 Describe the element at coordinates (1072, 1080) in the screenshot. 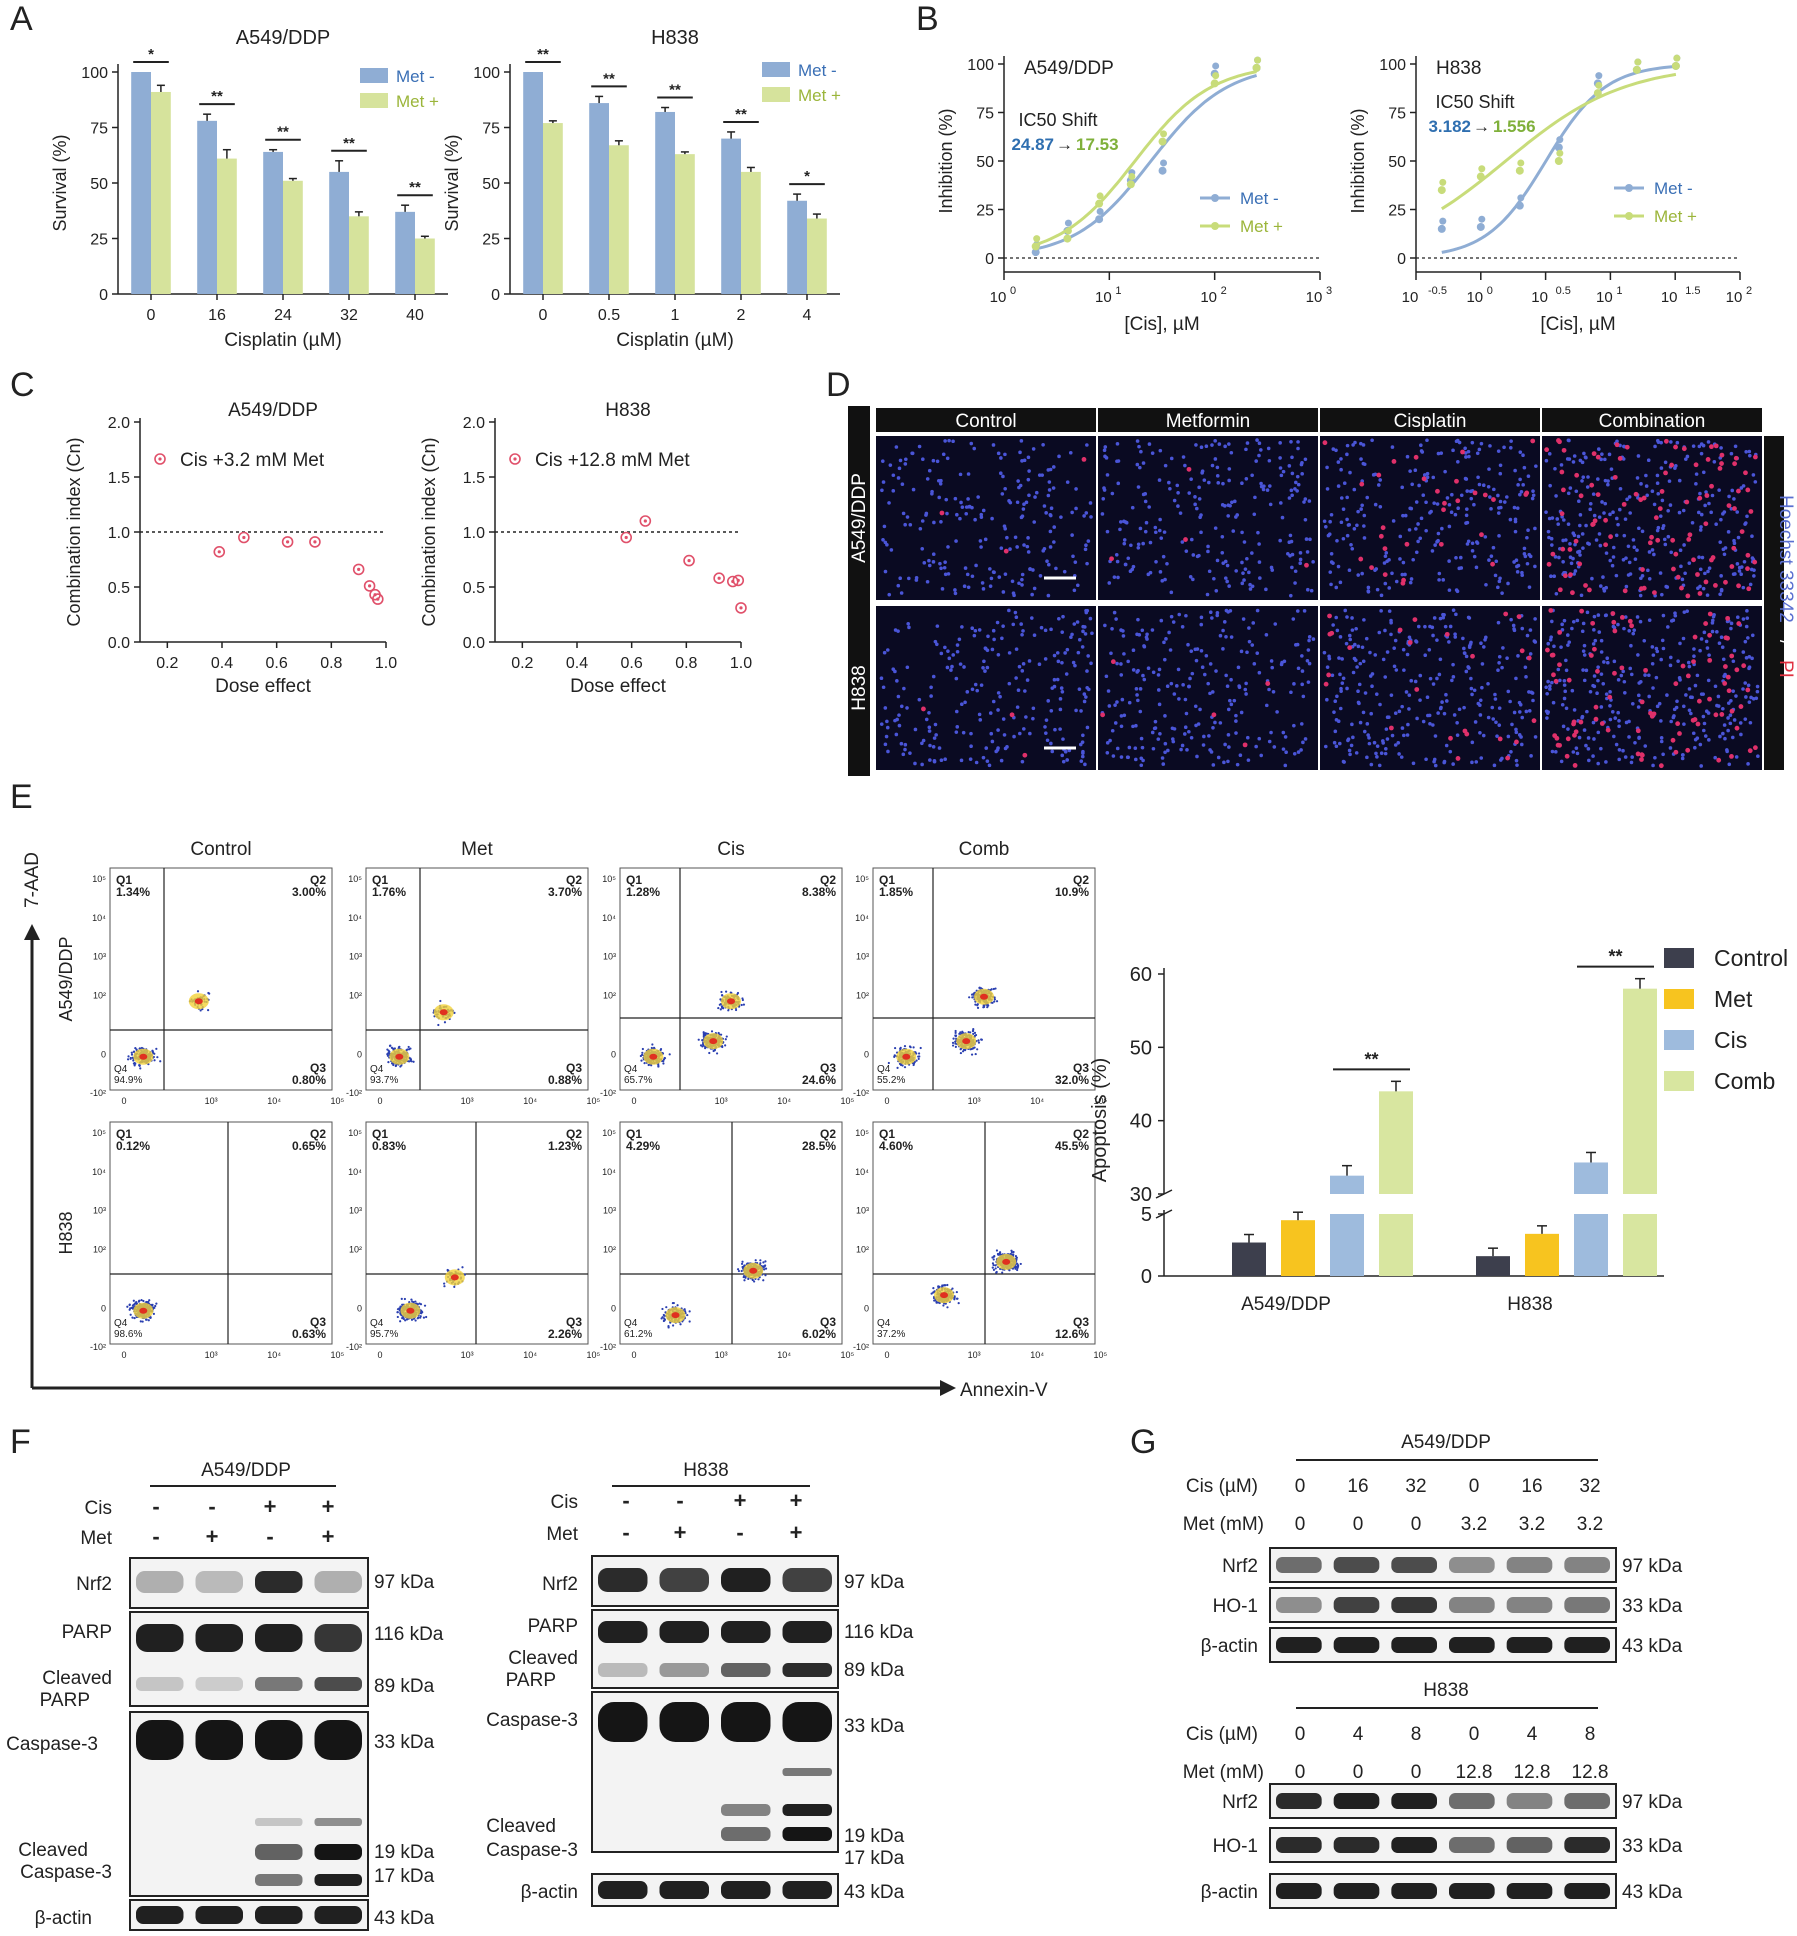

I see `quadrant-value: 32.0%` at that location.